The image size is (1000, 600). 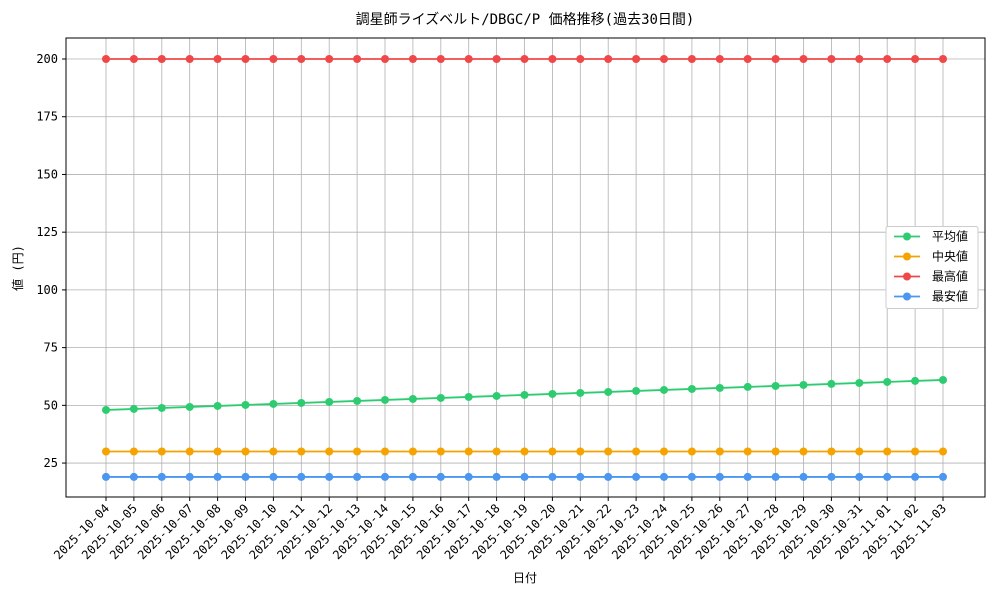 What do you see at coordinates (525, 578) in the screenshot?
I see `x-axis-label: 日付` at bounding box center [525, 578].